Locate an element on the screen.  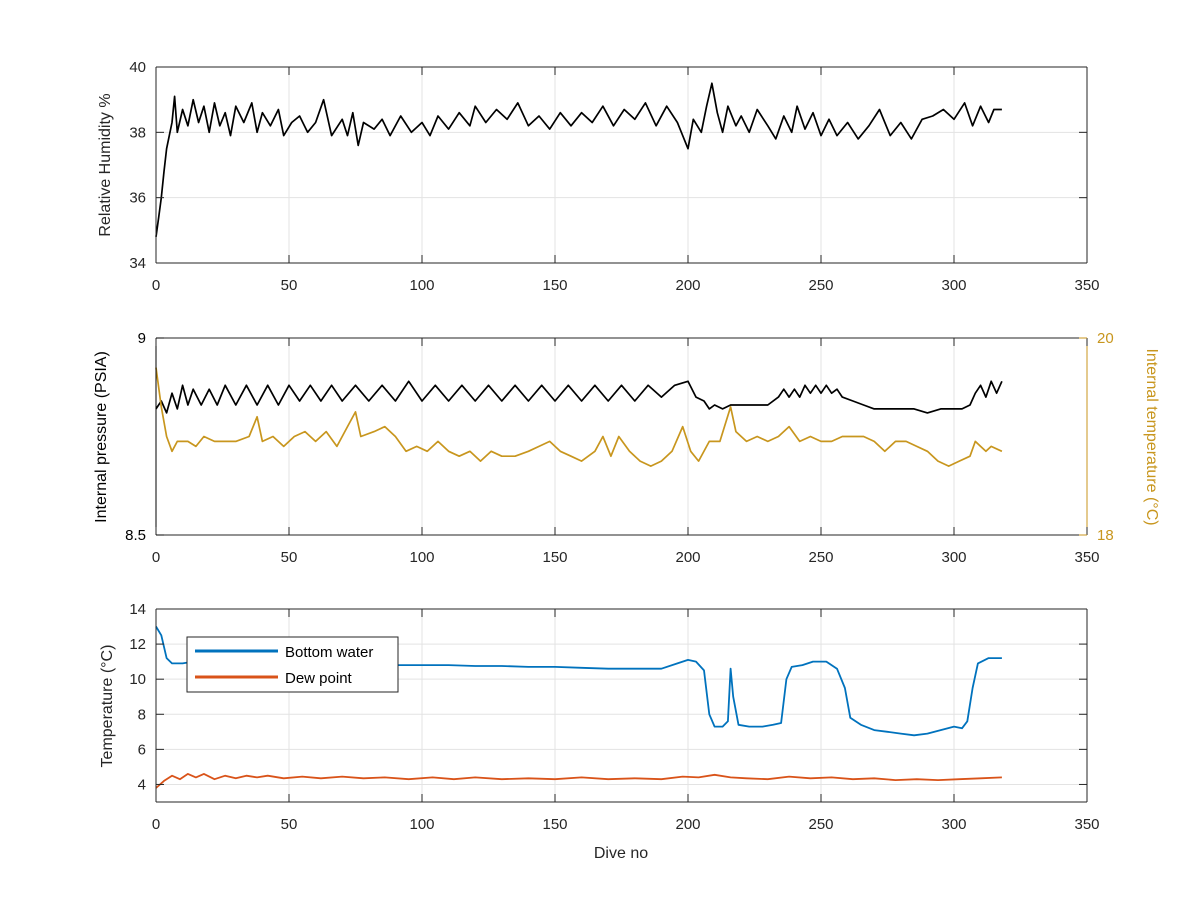
pressure-ytick-label-1: 9 is located at coordinates (142, 338).